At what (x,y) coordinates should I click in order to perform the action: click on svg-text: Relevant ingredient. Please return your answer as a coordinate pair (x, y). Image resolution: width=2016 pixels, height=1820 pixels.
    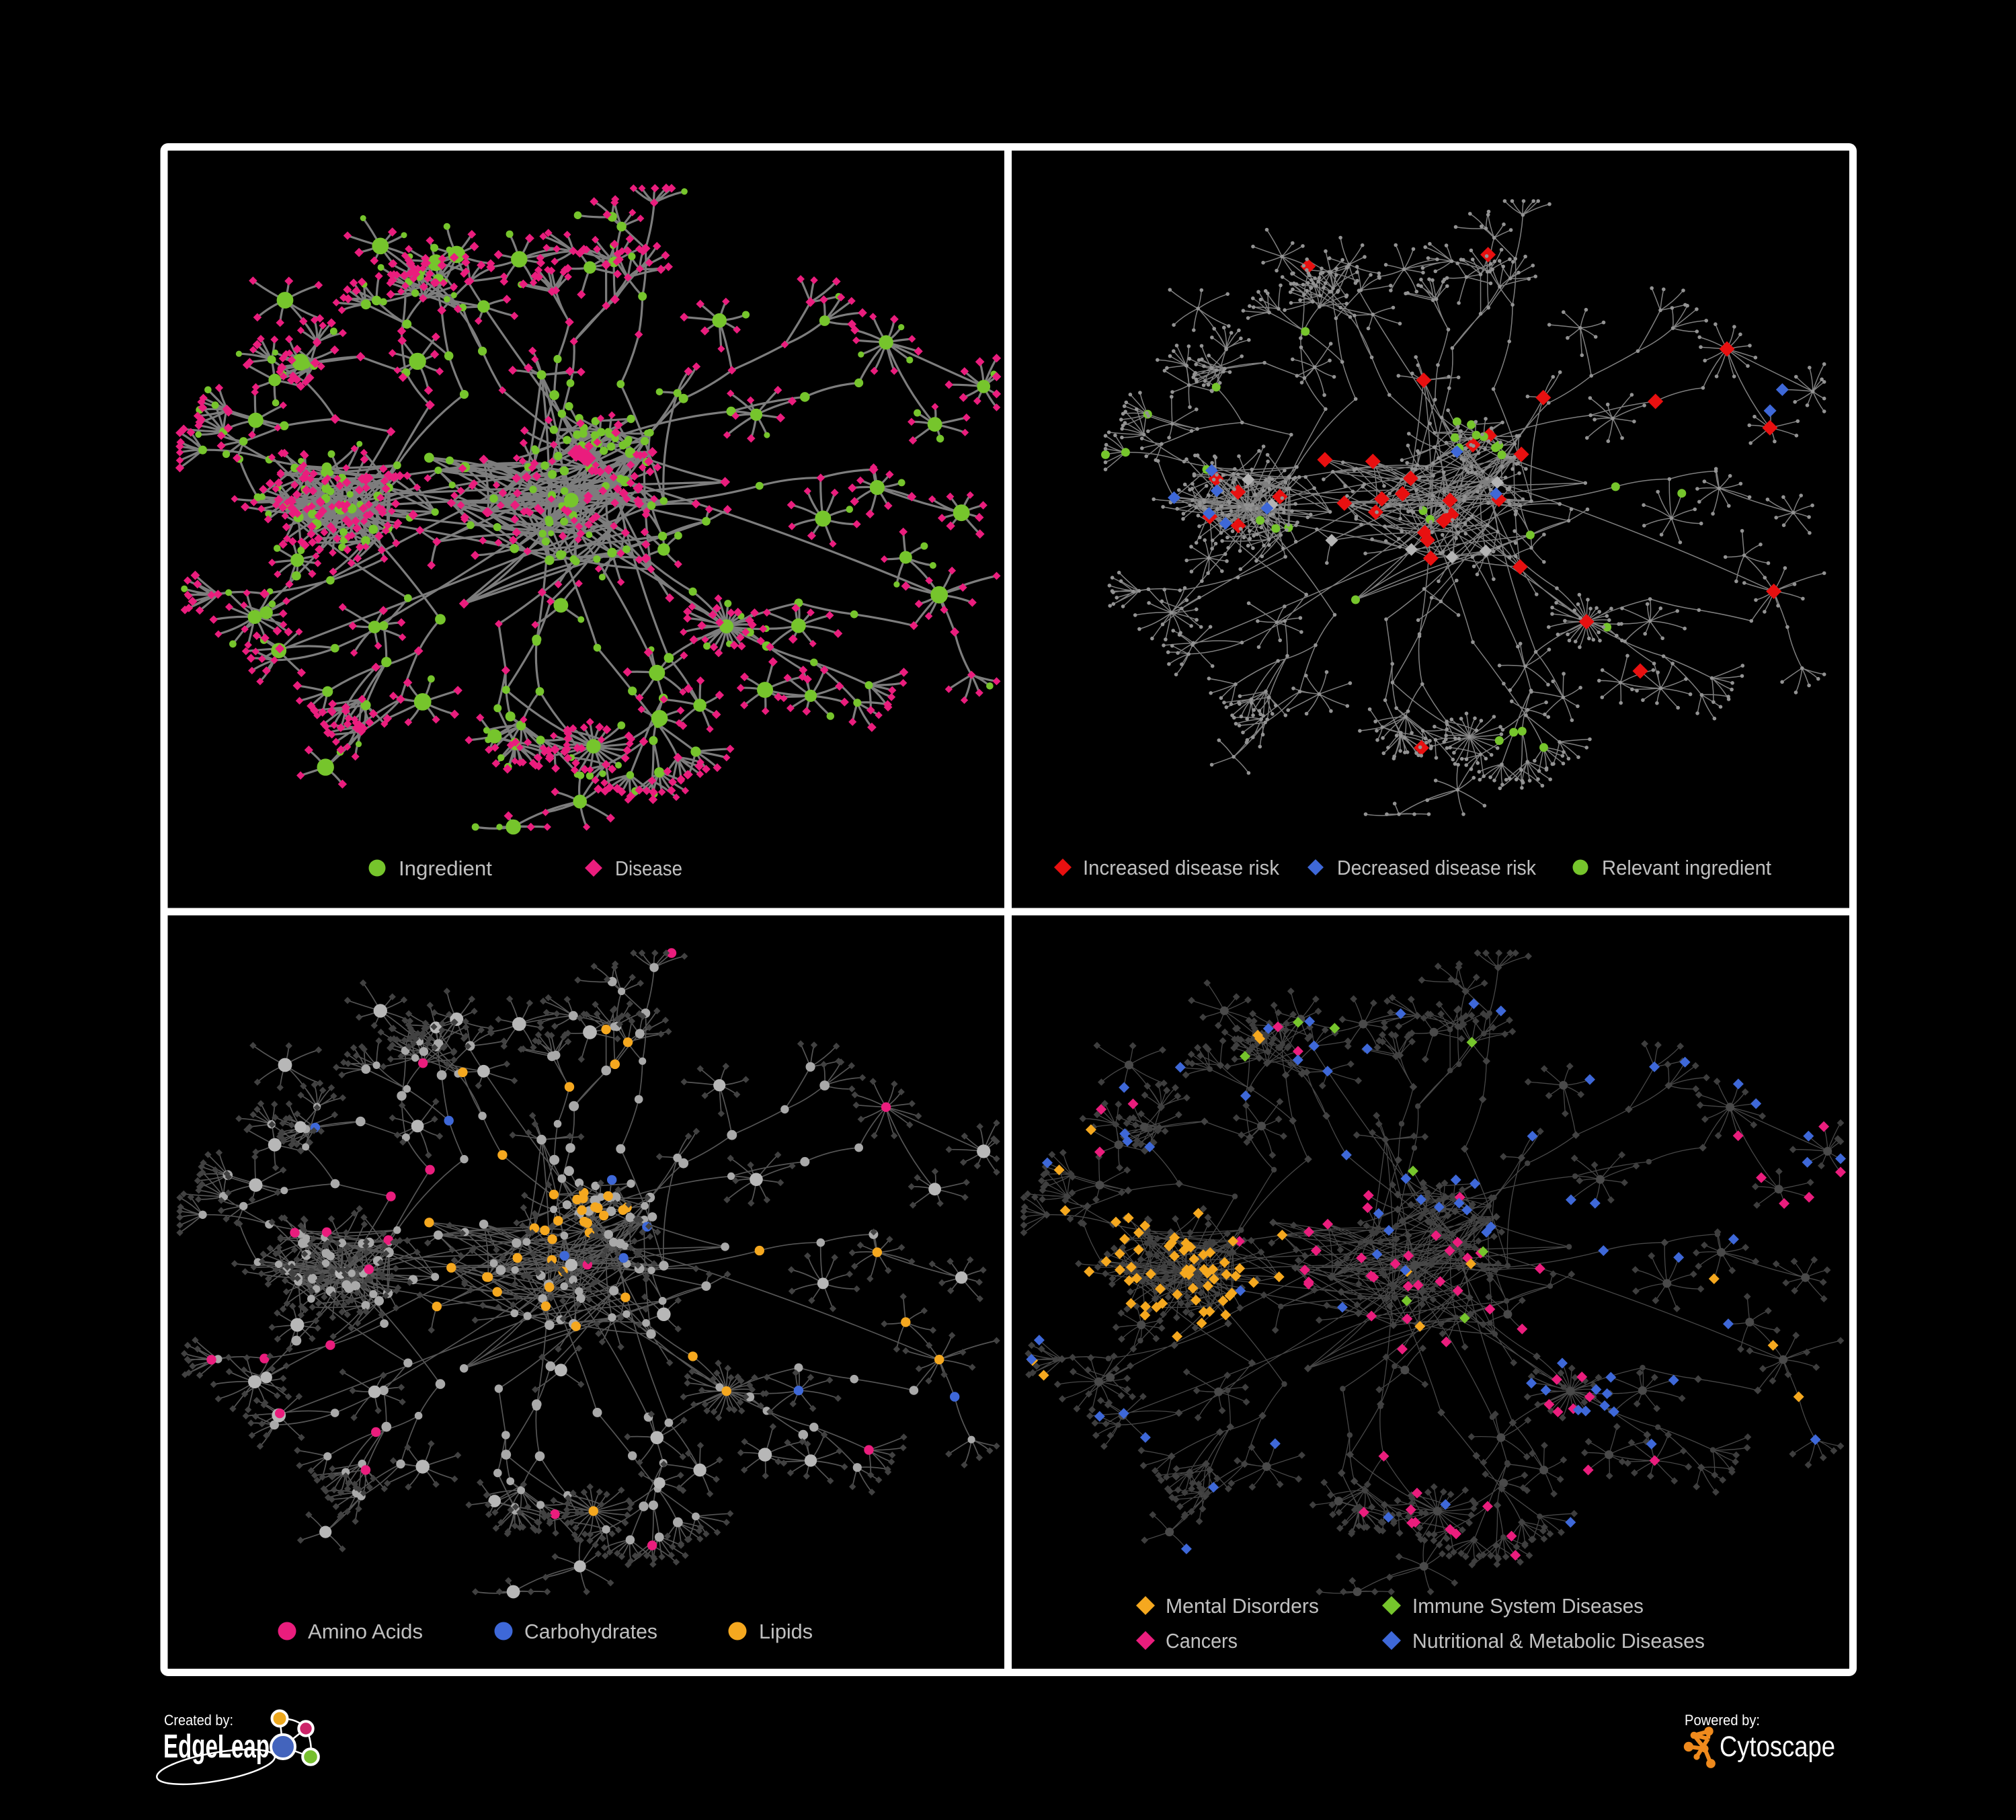
    Looking at the image, I should click on (1686, 867).